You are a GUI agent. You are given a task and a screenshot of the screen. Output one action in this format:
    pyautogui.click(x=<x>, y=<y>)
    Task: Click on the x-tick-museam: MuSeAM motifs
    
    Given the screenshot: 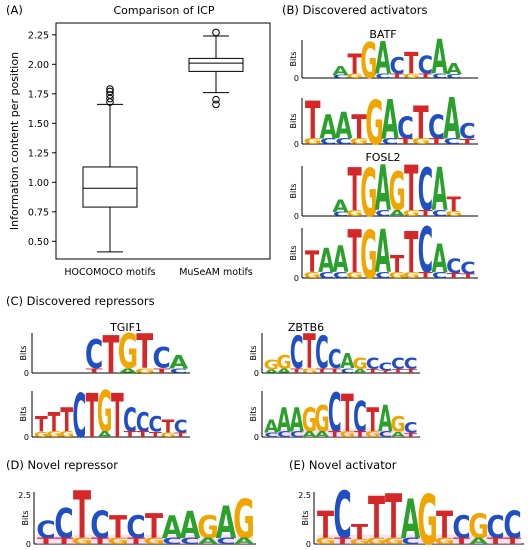 What is the action you would take?
    pyautogui.click(x=216, y=272)
    